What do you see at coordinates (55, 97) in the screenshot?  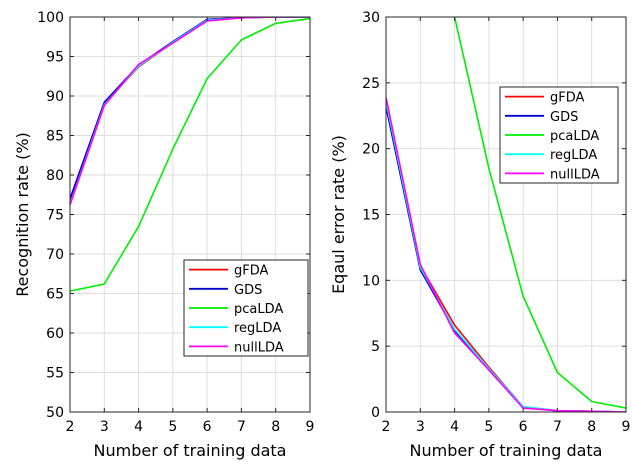 I see `y-tick-label: 90` at bounding box center [55, 97].